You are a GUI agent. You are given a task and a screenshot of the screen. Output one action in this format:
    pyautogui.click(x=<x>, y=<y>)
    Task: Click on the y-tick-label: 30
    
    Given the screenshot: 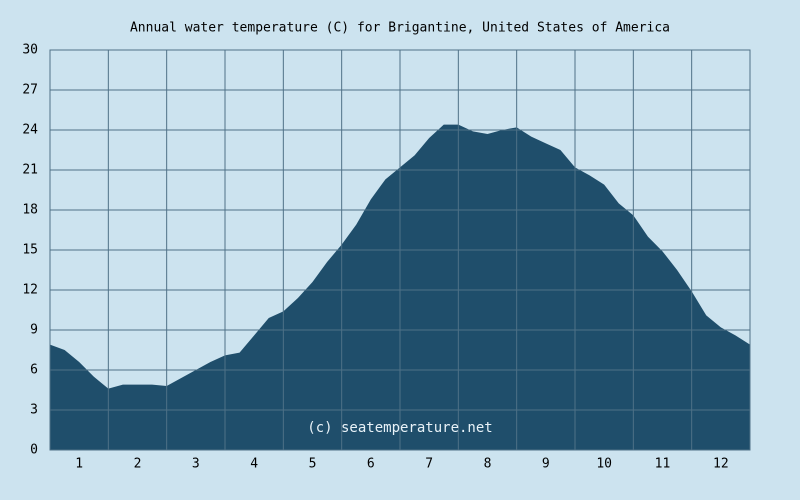 What is the action you would take?
    pyautogui.click(x=30, y=50)
    